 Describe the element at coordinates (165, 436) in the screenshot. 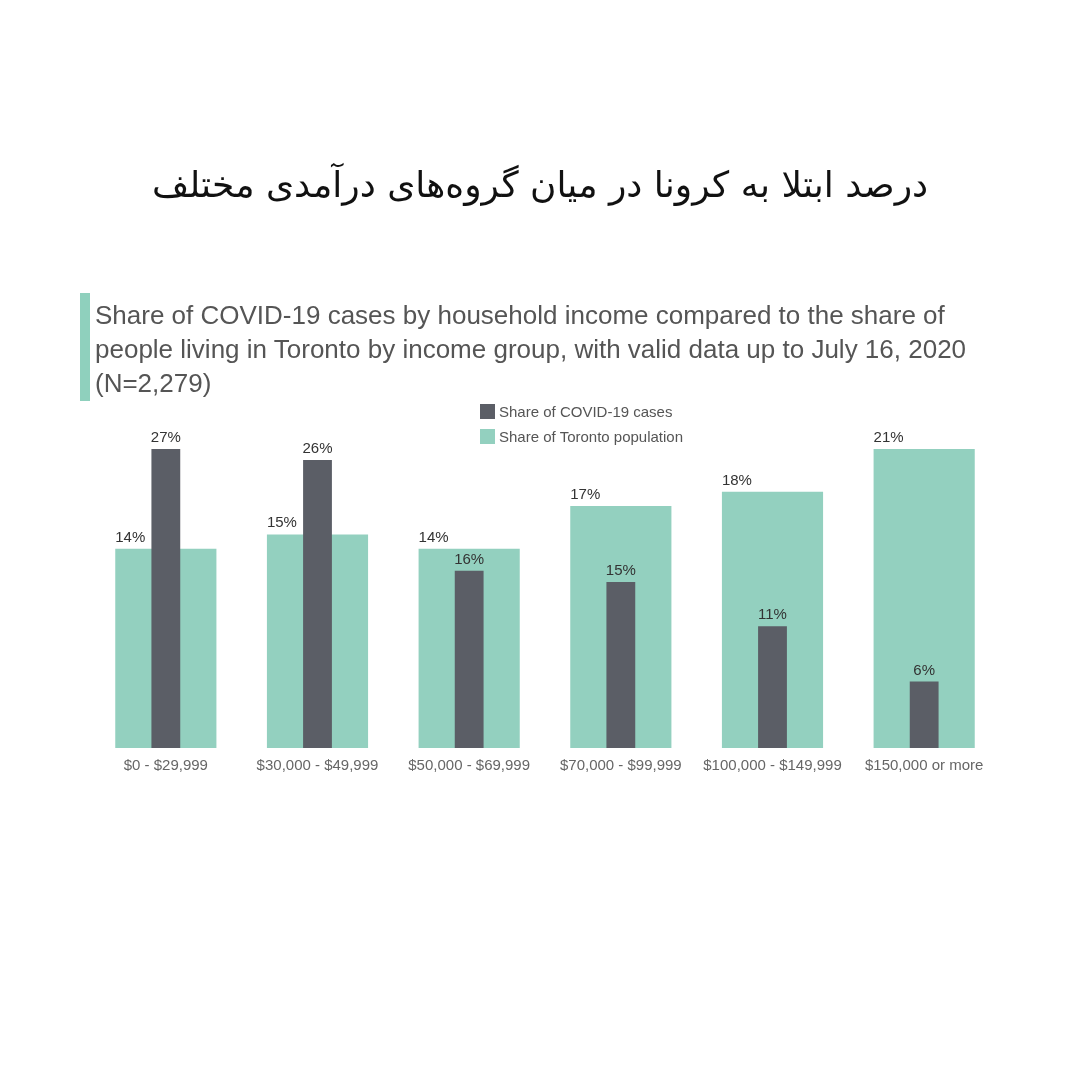

I see `data-label: 27%` at that location.